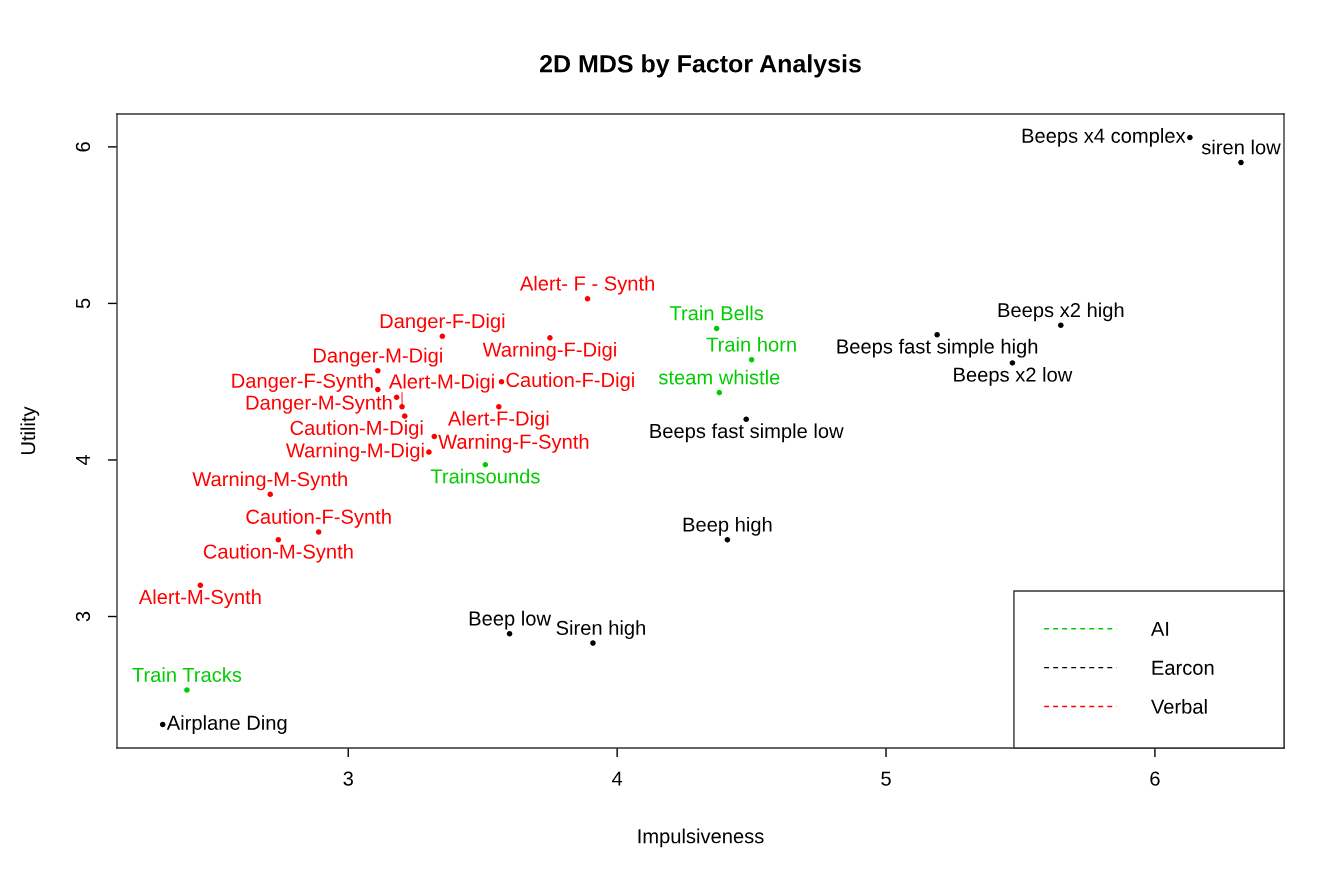 This screenshot has height=878, width=1324. Describe the element at coordinates (441, 383) in the screenshot. I see `data-label: Alert-M-Digi` at that location.